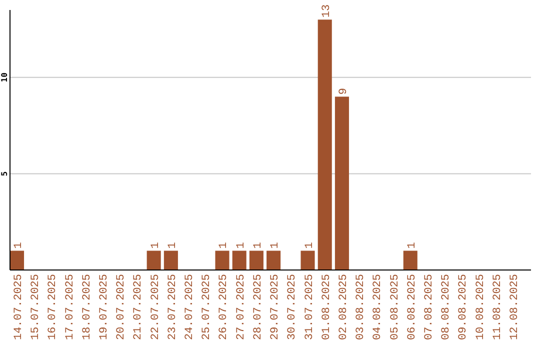  Describe the element at coordinates (207, 307) in the screenshot. I see `x-tick-label: 25.07.2025` at that location.